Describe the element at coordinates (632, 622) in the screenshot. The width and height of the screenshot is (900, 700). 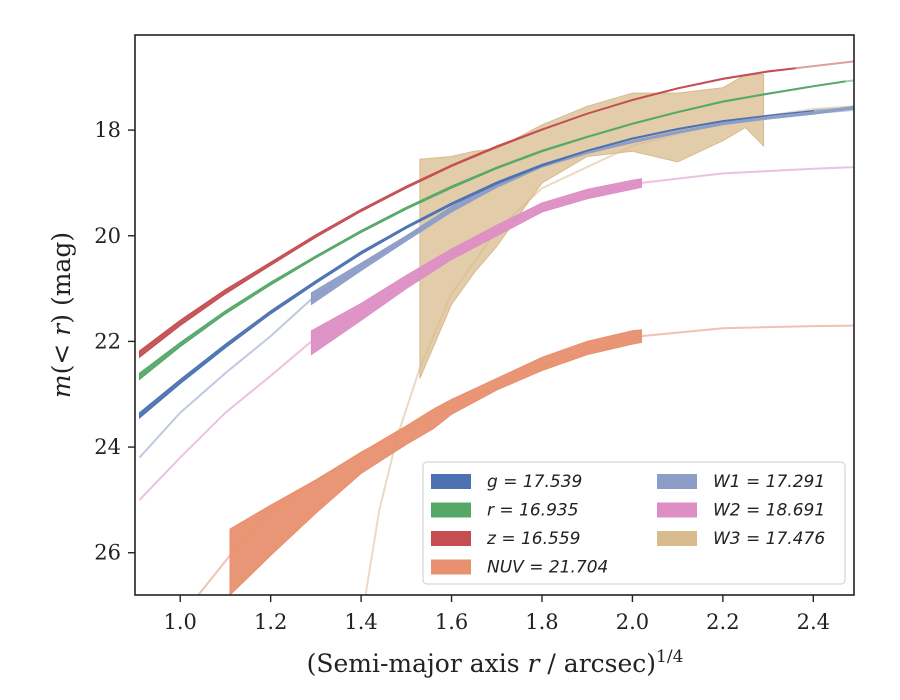
I see `x-tick-label: 2.0` at that location.